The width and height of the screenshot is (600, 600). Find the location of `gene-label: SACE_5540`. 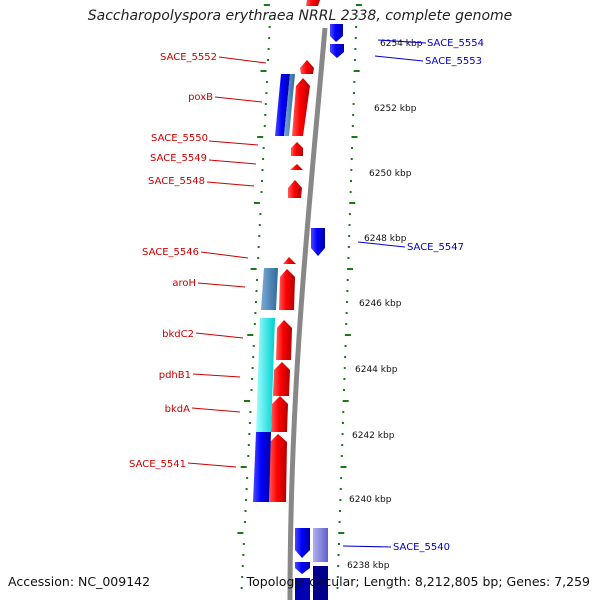

gene-label: SACE_5540 is located at coordinates (421, 547).